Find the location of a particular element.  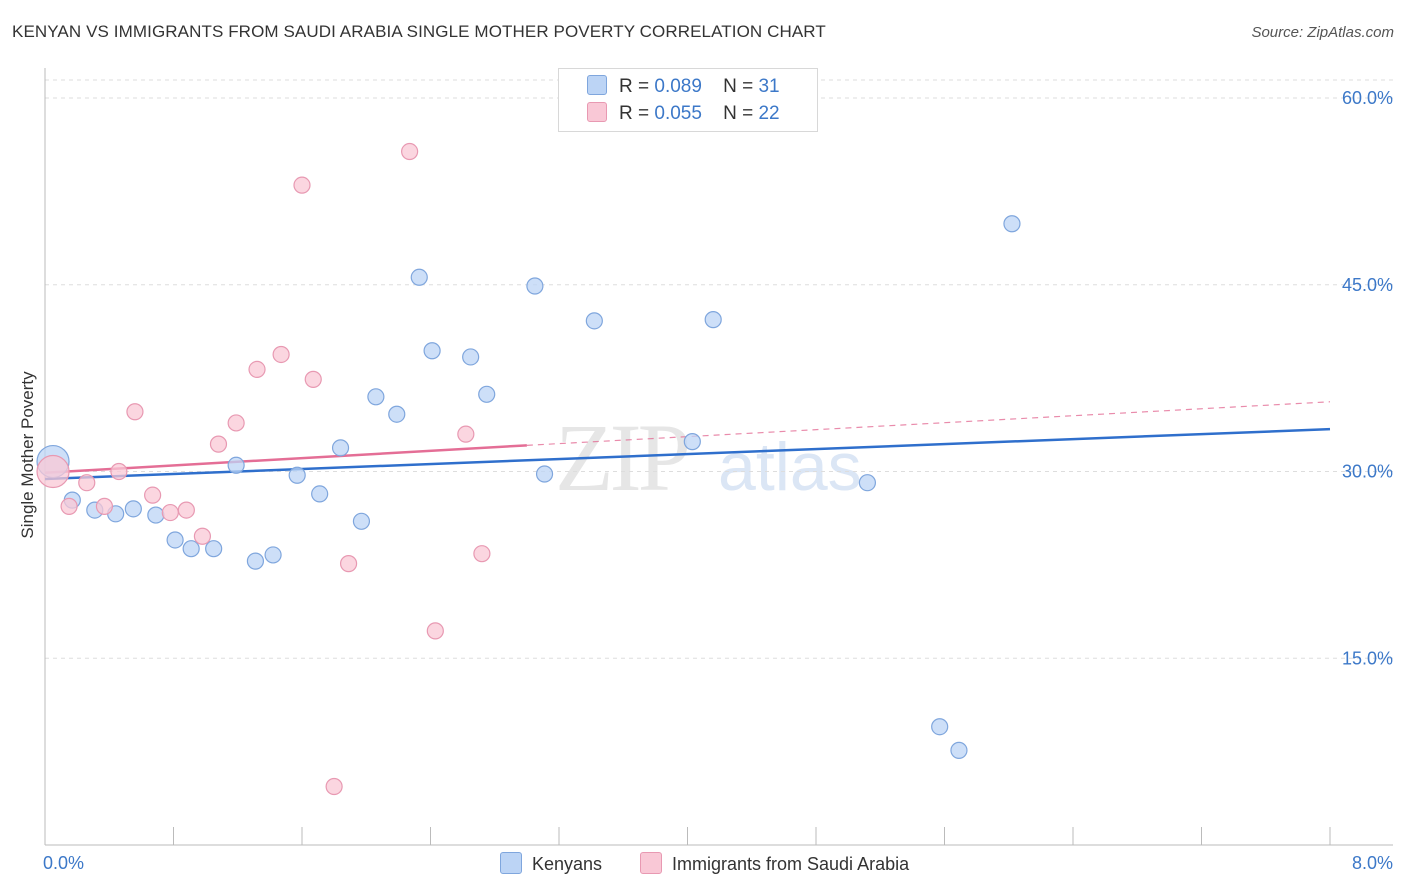

legend-r-value: 0.055 is located at coordinates (678, 113).